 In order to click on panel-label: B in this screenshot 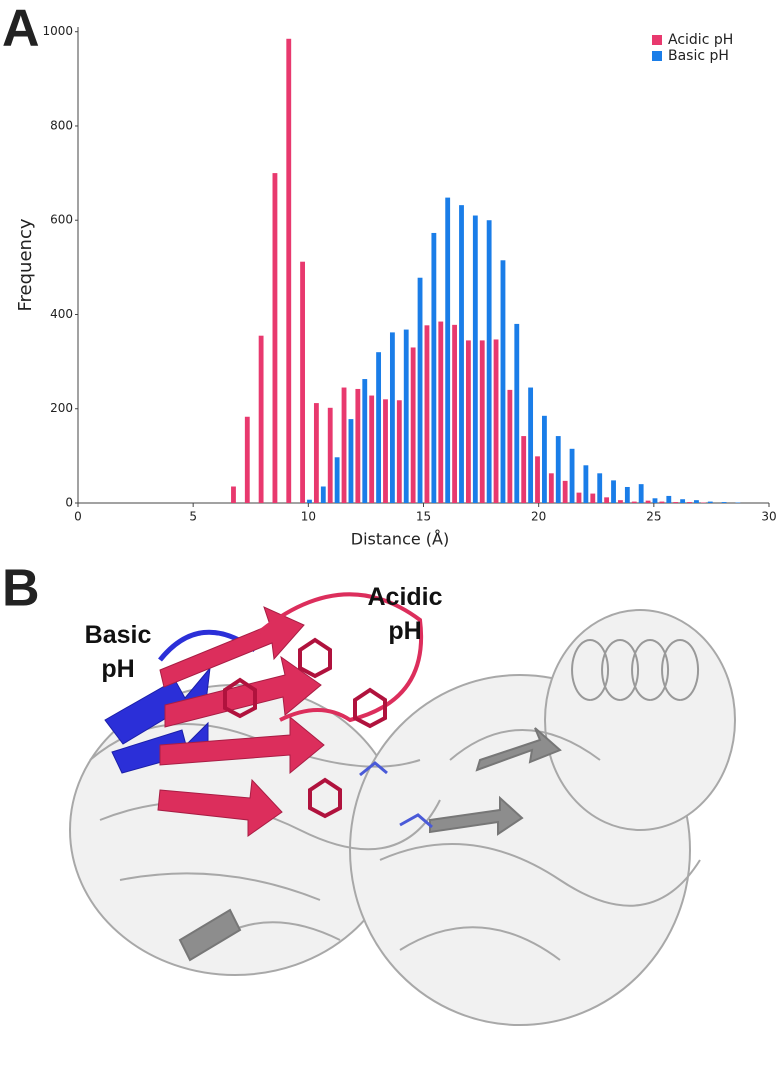, I will do `click(21, 589)`.